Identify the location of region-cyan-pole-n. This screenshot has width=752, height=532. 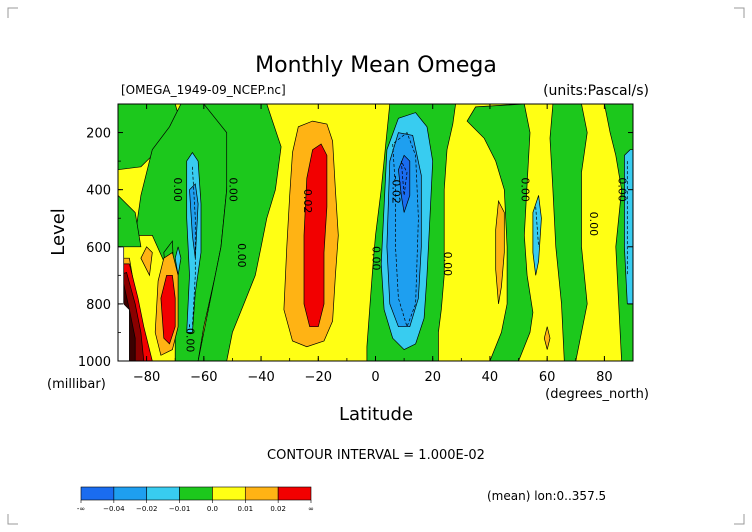
(628, 227).